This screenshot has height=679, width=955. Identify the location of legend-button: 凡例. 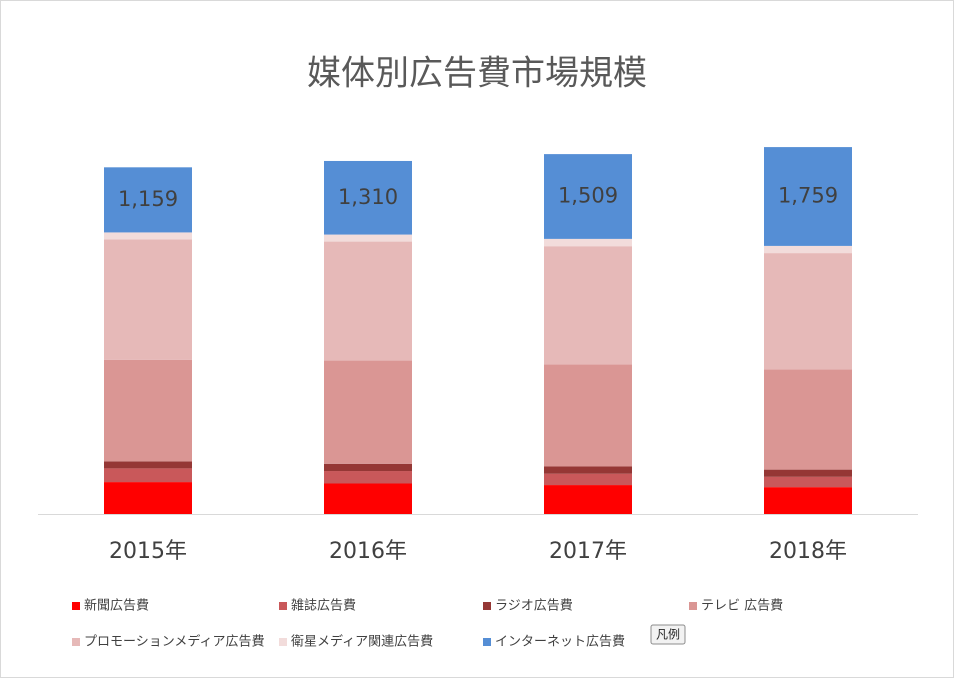
(668, 634).